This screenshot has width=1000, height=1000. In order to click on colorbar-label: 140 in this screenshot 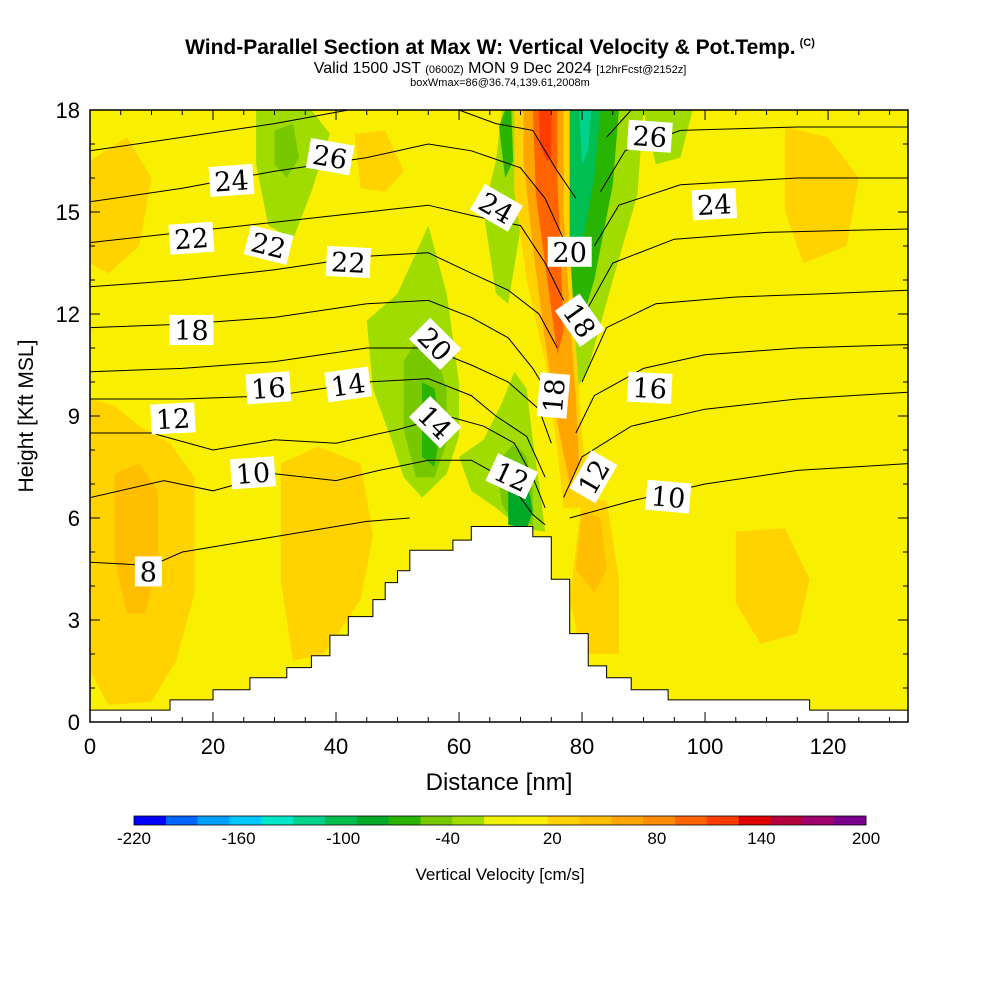, I will do `click(761, 838)`.